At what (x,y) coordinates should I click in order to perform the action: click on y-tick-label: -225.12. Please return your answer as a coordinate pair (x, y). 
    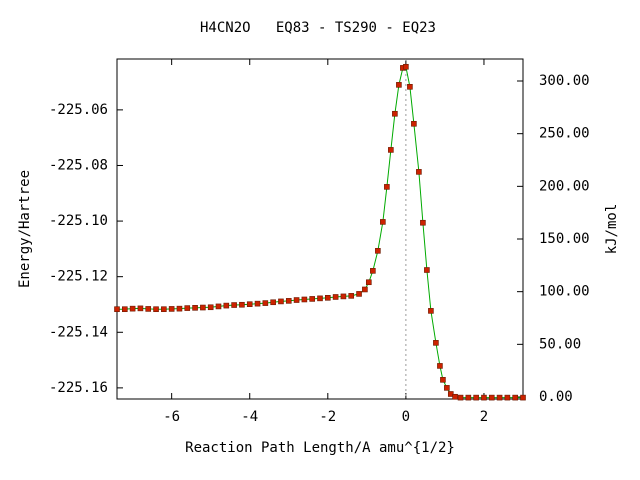
    Looking at the image, I should click on (78, 277).